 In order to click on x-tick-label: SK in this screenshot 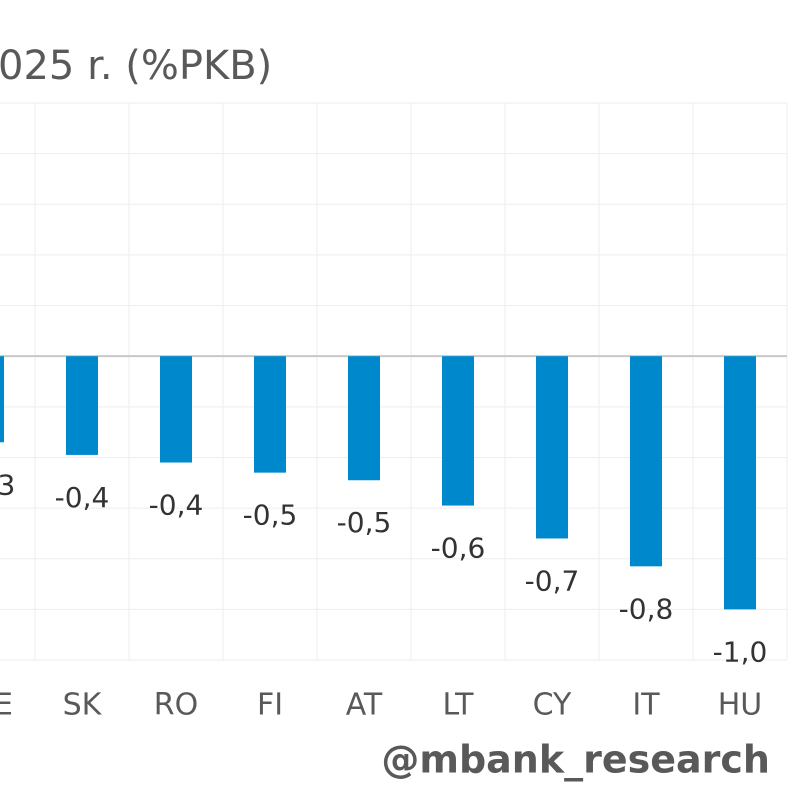, I will do `click(83, 705)`.